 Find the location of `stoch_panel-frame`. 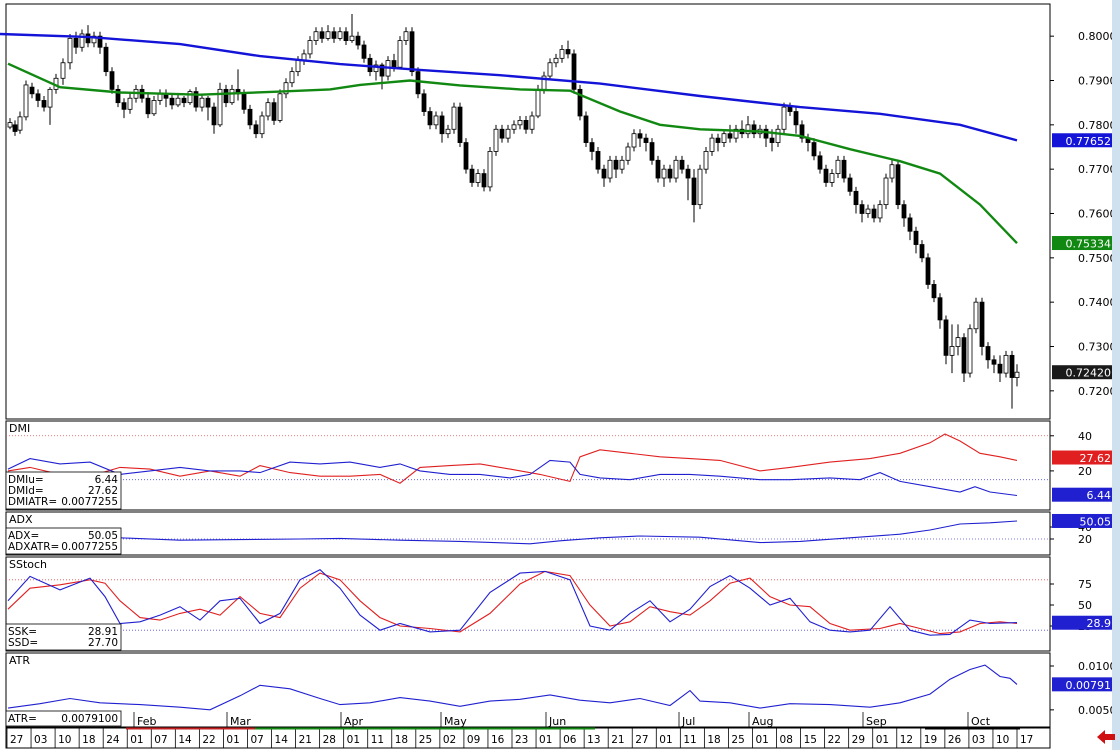

stoch_panel-frame is located at coordinates (528, 604).